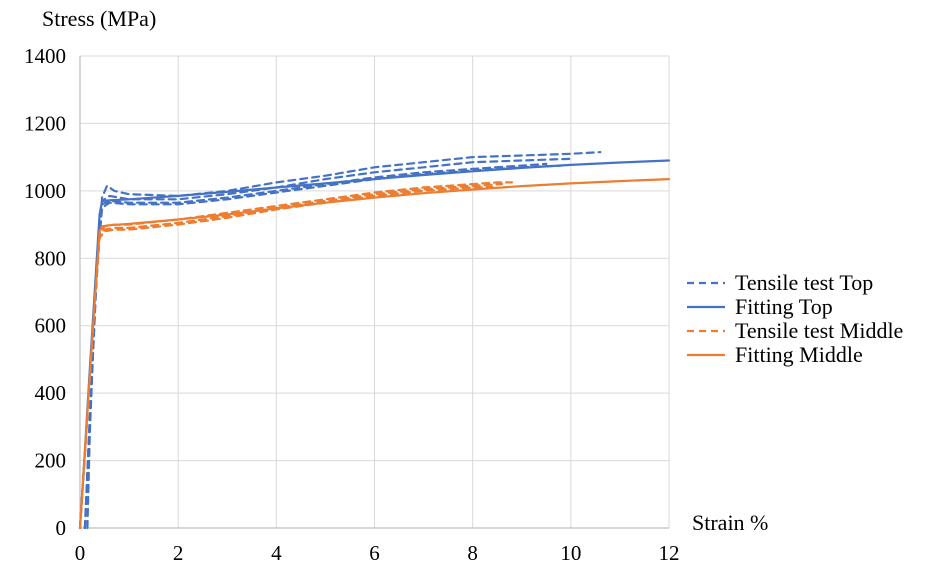  Describe the element at coordinates (799, 354) in the screenshot. I see `legend-label: Fitting Middle` at that location.